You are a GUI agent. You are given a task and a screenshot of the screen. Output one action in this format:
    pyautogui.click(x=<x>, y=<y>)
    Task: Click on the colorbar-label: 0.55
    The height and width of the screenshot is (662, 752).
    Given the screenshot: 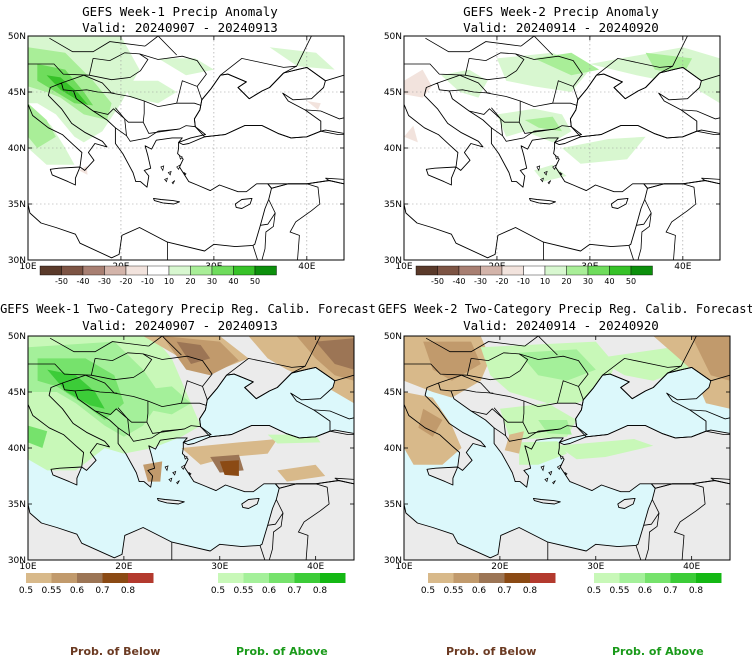 What is the action you would take?
    pyautogui.click(x=619, y=591)
    